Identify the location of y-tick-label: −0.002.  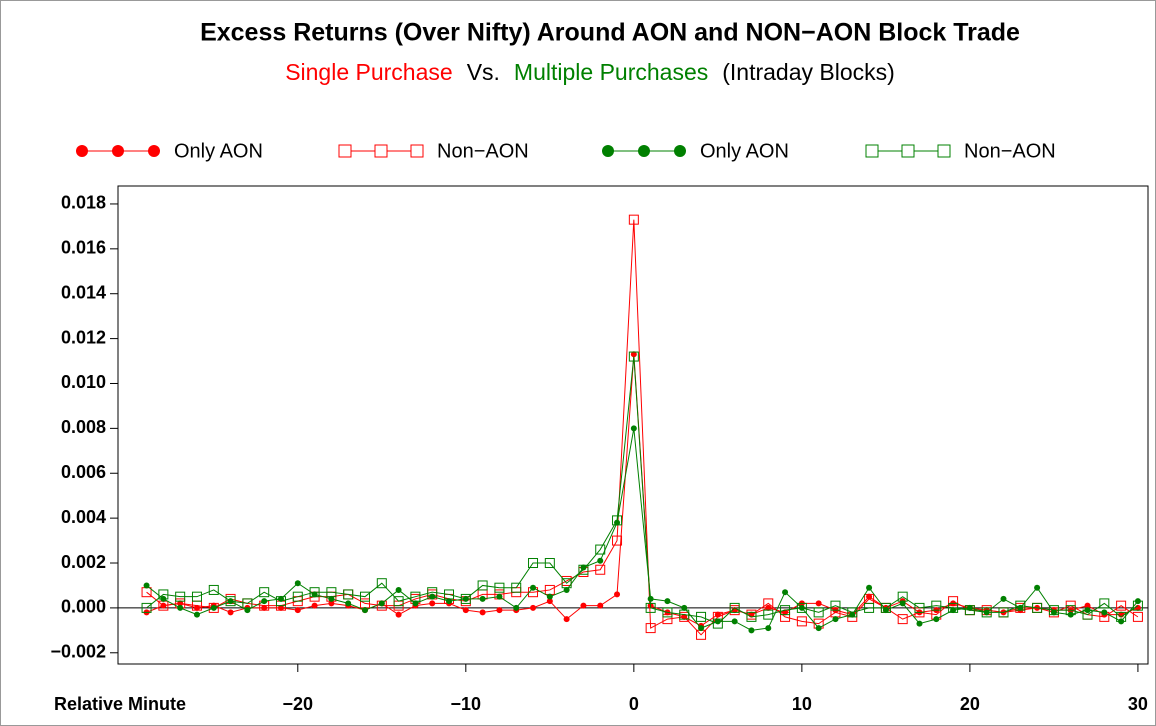
(78, 652).